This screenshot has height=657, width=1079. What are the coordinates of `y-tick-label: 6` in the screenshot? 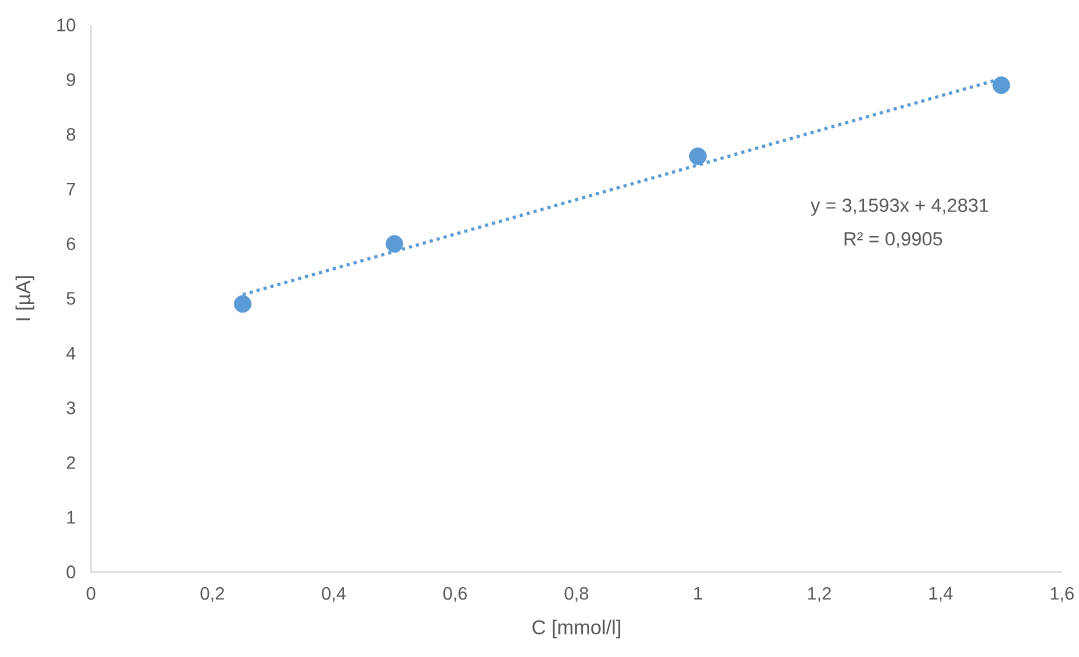 It's located at (71, 244).